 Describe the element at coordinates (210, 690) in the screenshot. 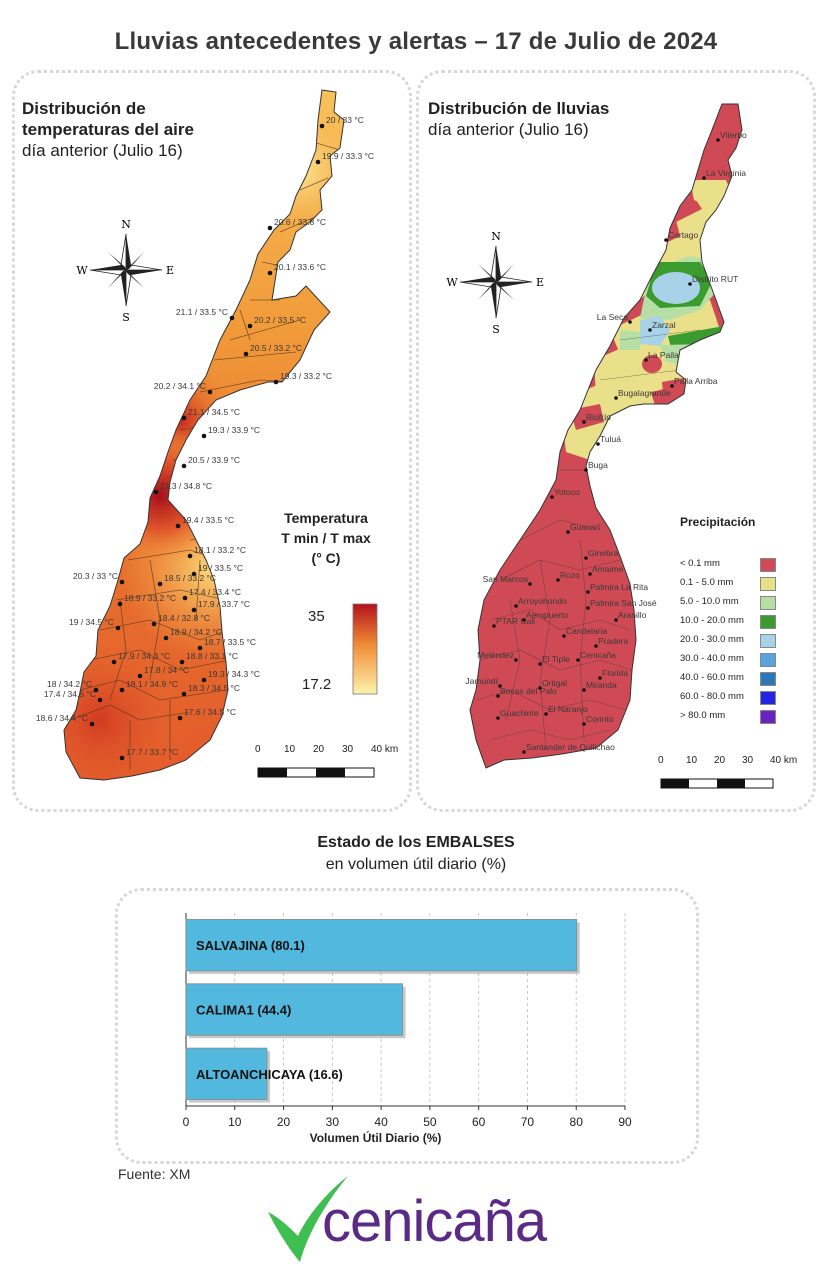

I see `temperature-station: 18.3 / 34.5 °C` at that location.